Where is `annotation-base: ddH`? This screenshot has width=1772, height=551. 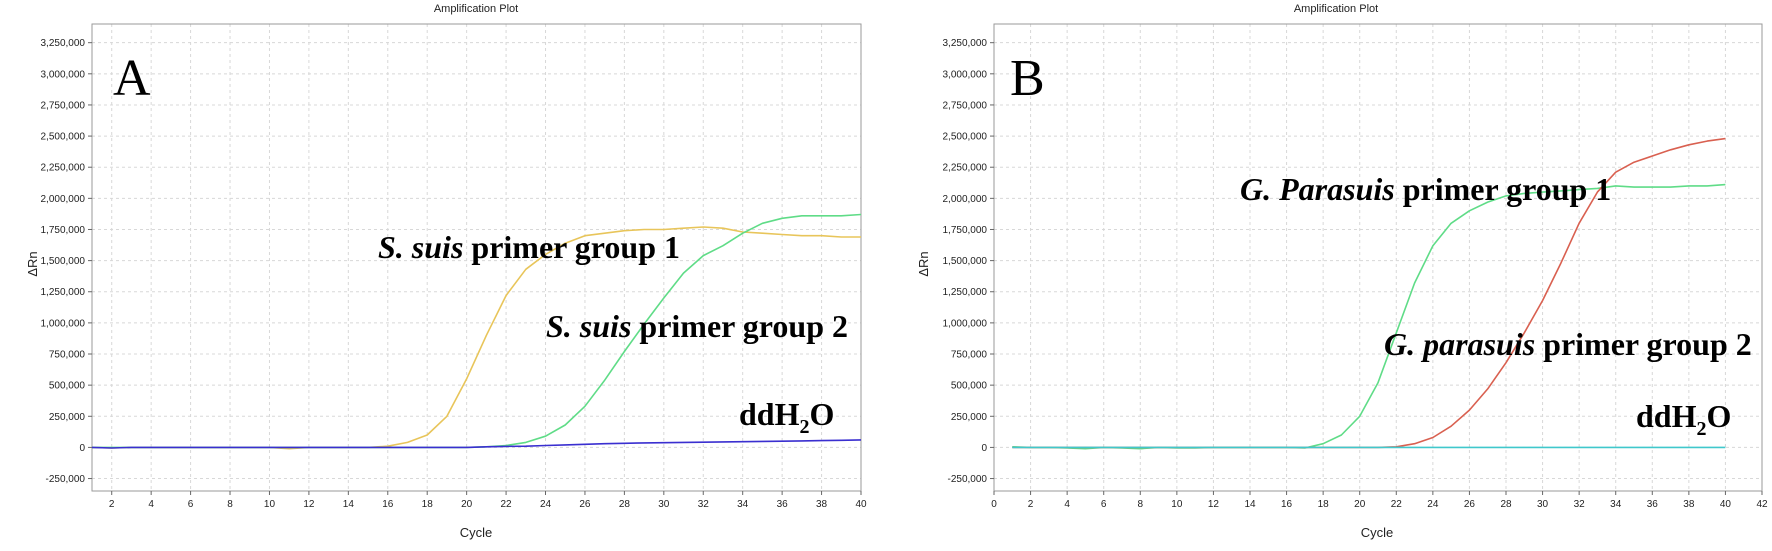
annotation-base: ddH is located at coordinates (1666, 416).